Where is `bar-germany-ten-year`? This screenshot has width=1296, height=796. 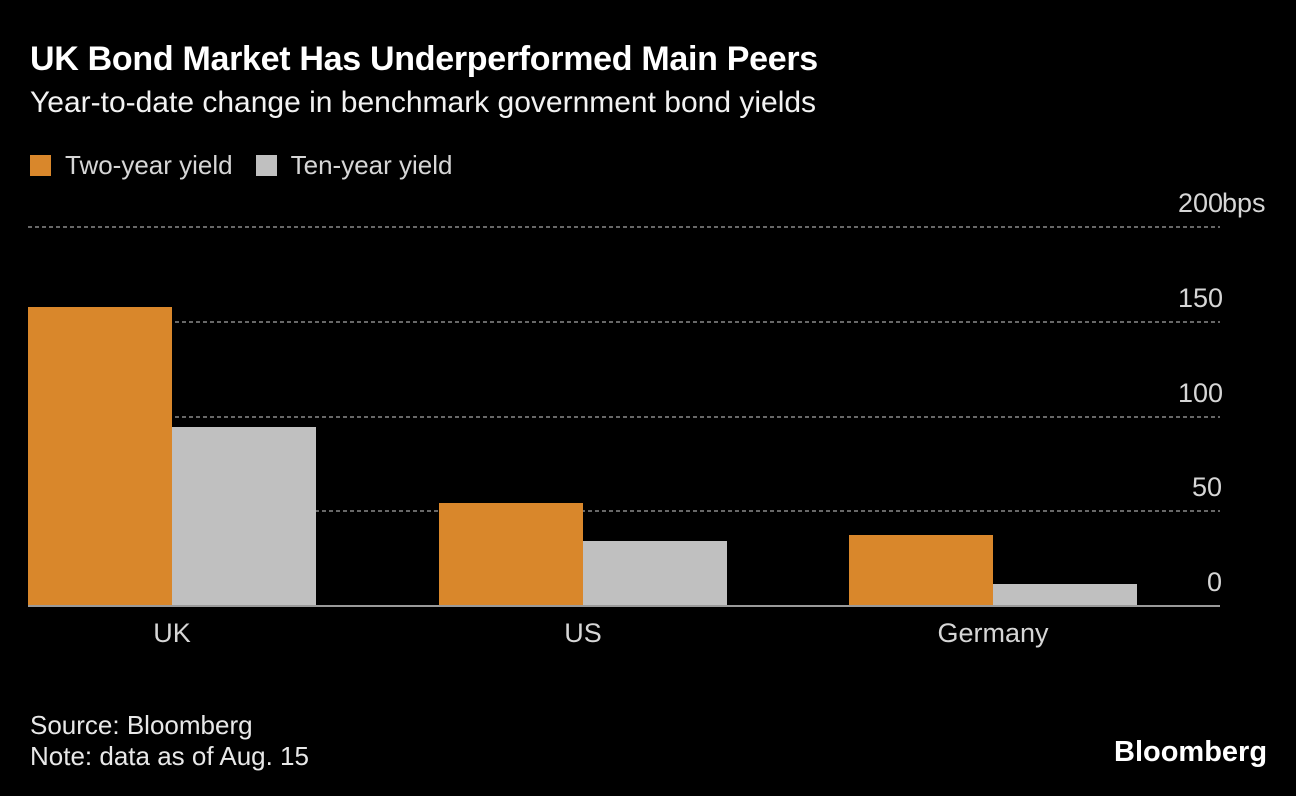
bar-germany-ten-year is located at coordinates (1065, 594).